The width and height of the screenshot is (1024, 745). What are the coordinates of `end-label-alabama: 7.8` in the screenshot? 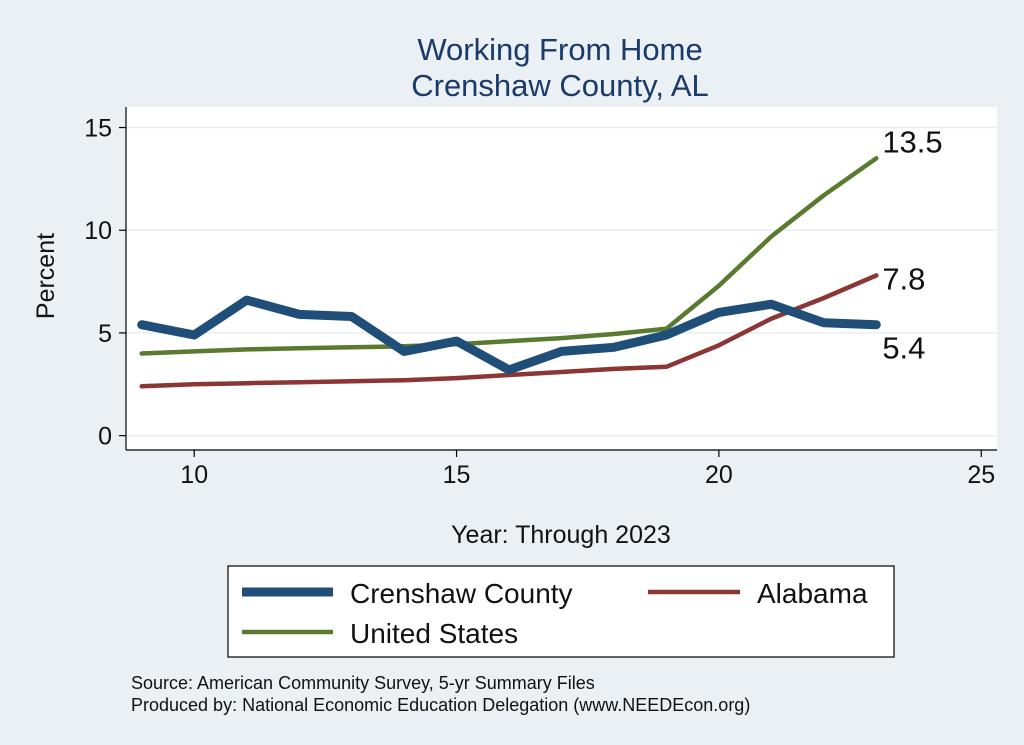 It's located at (903, 278).